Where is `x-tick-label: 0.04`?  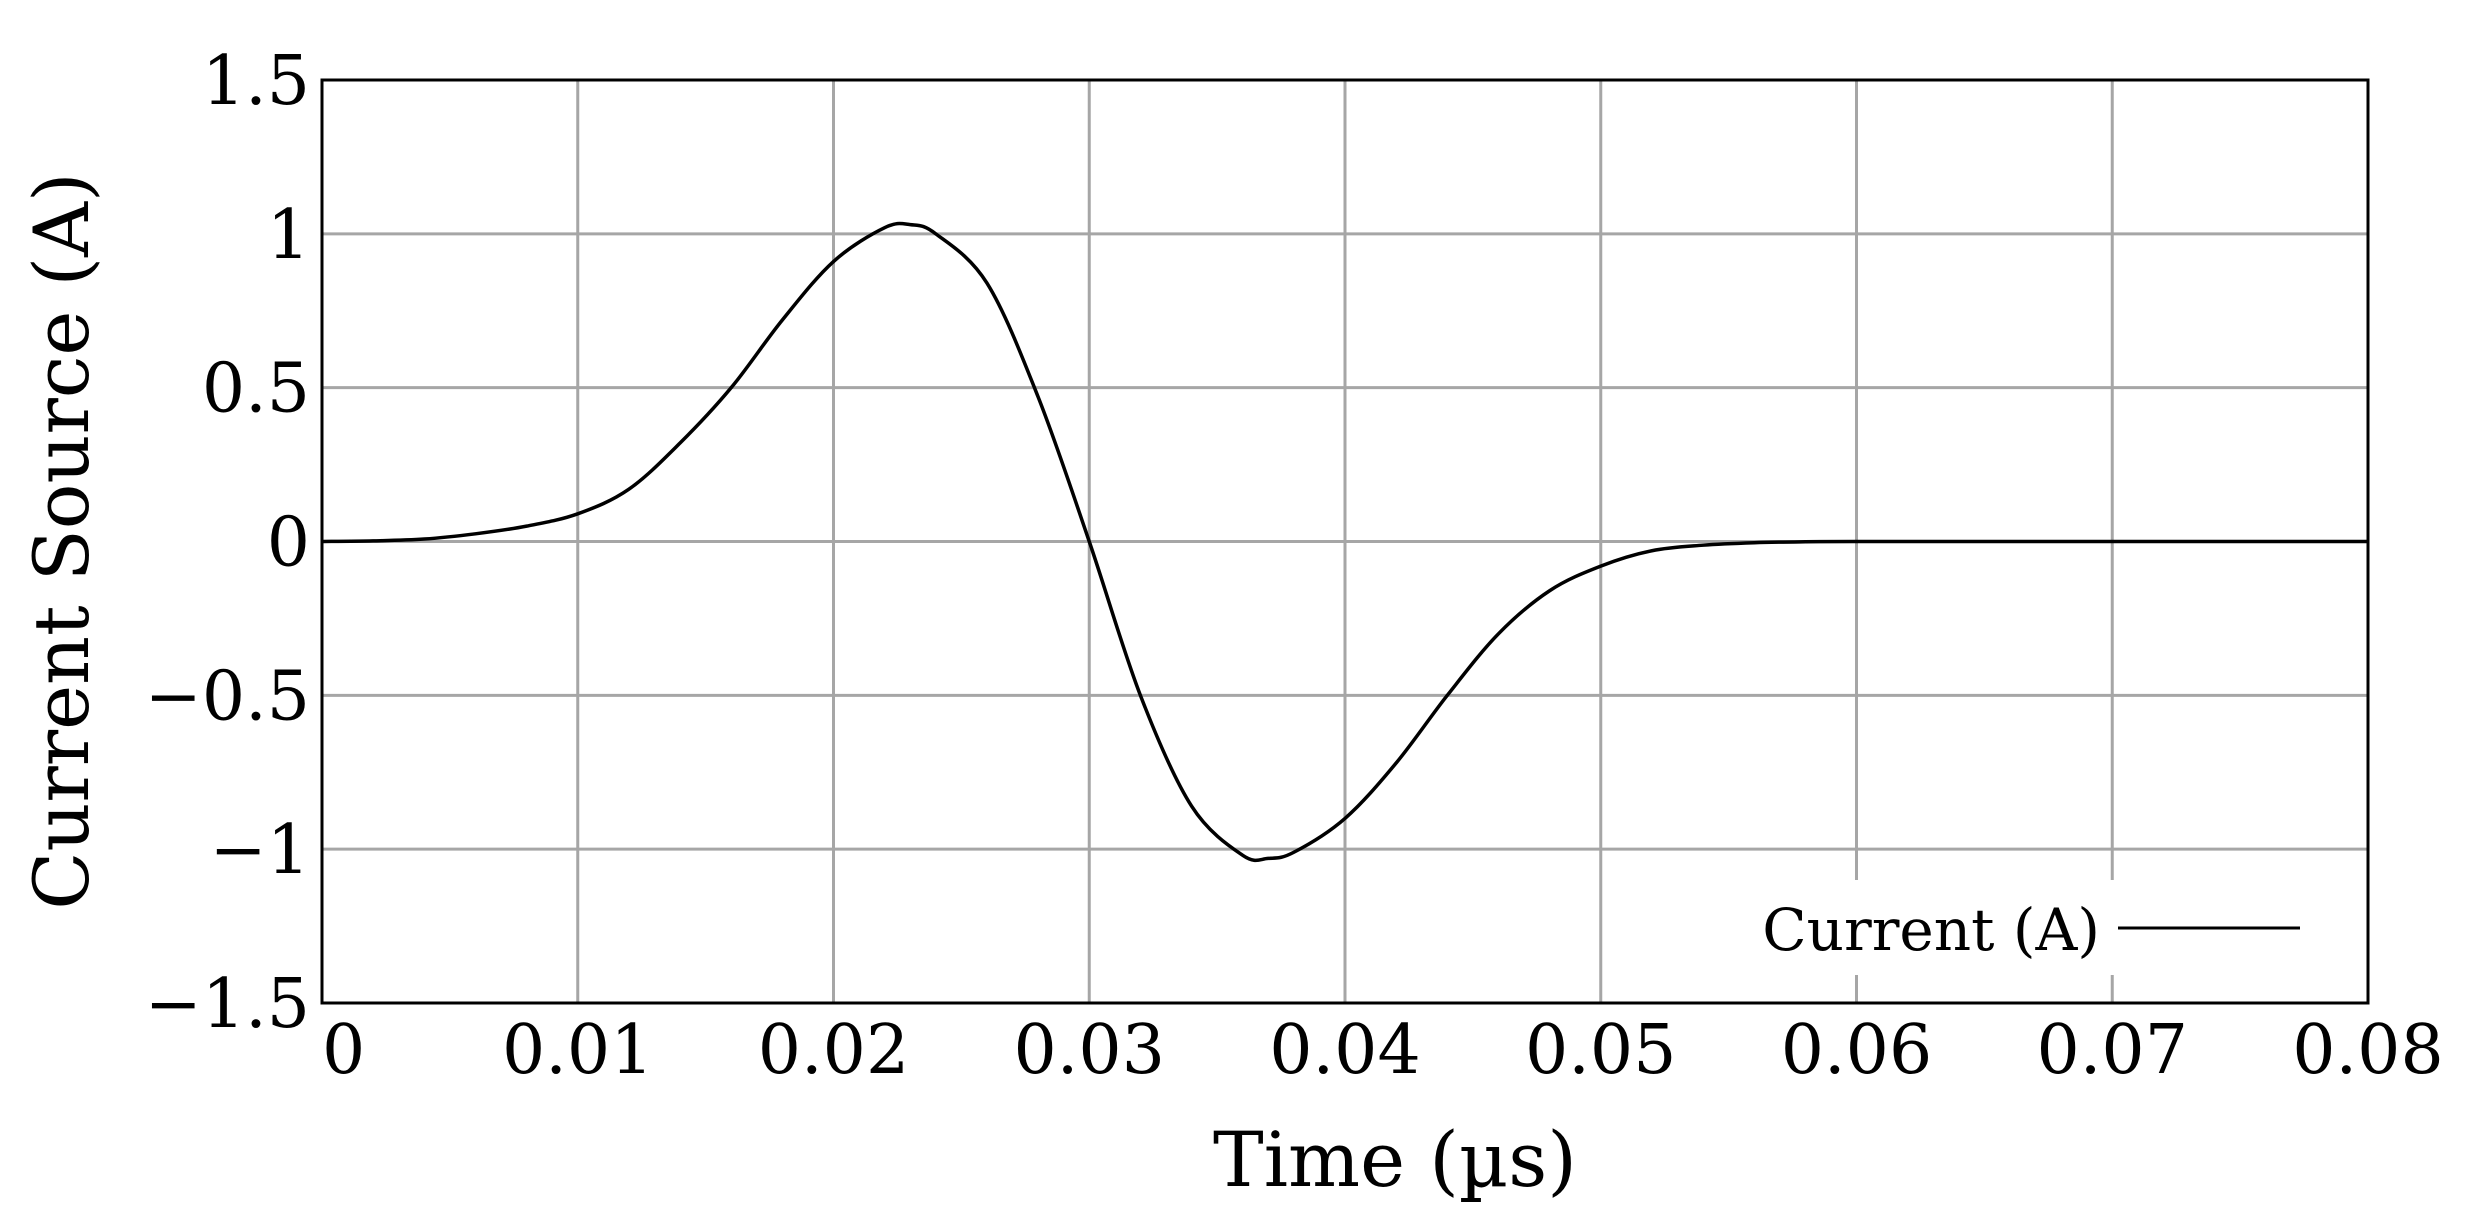 x-tick-label: 0.04 is located at coordinates (1344, 1050).